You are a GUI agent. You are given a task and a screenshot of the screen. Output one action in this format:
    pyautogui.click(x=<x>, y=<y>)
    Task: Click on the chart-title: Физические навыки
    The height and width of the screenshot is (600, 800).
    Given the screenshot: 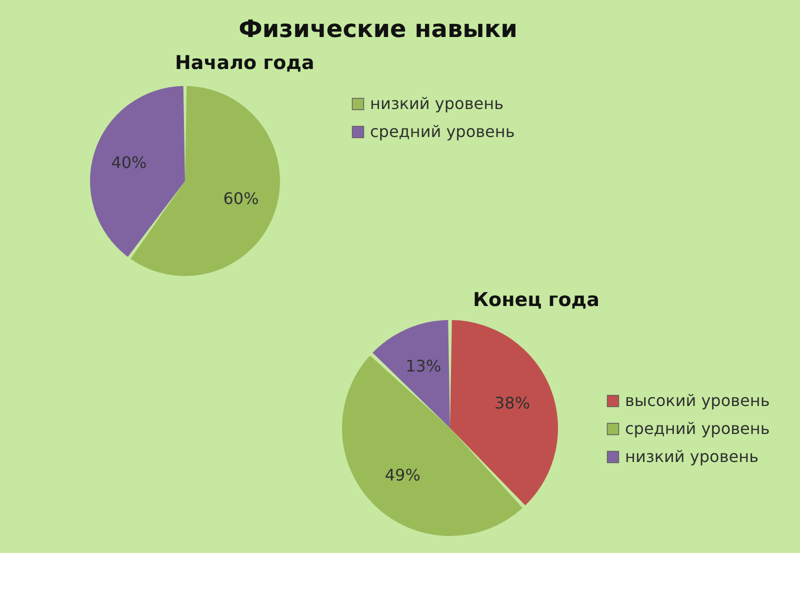 What is the action you would take?
    pyautogui.click(x=378, y=29)
    